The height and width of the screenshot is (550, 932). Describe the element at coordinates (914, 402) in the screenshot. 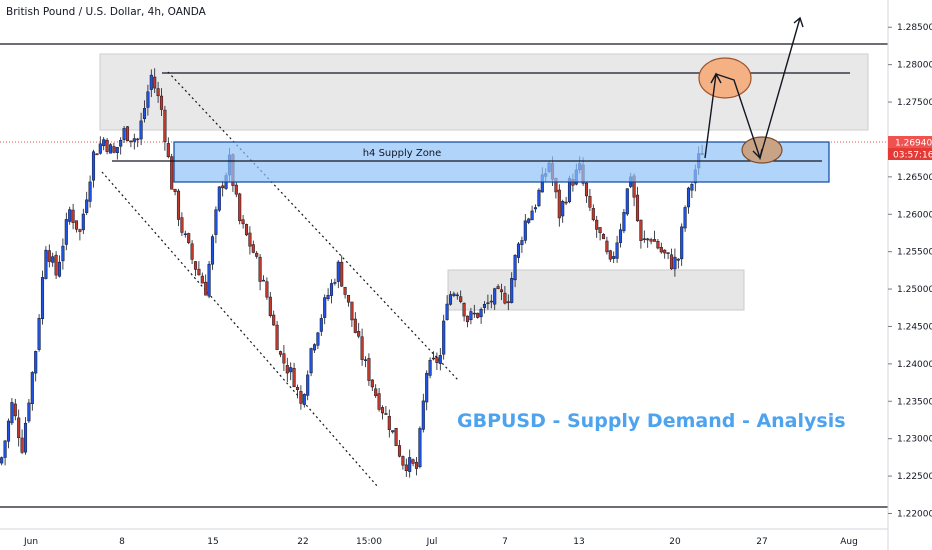

I see `y-tick-label: 1.23500` at that location.